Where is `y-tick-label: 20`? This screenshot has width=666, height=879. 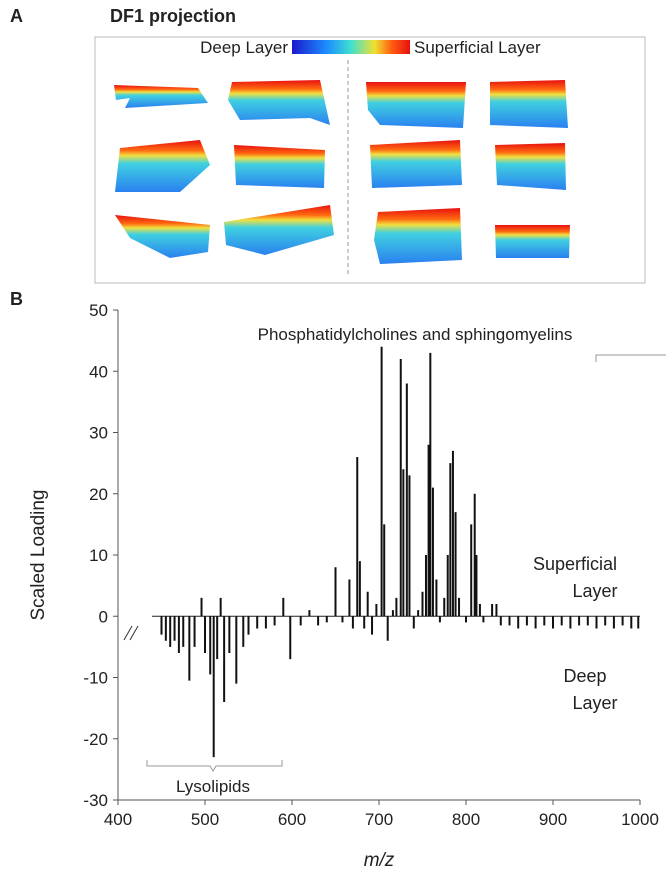
y-tick-label: 20 is located at coordinates (98, 494).